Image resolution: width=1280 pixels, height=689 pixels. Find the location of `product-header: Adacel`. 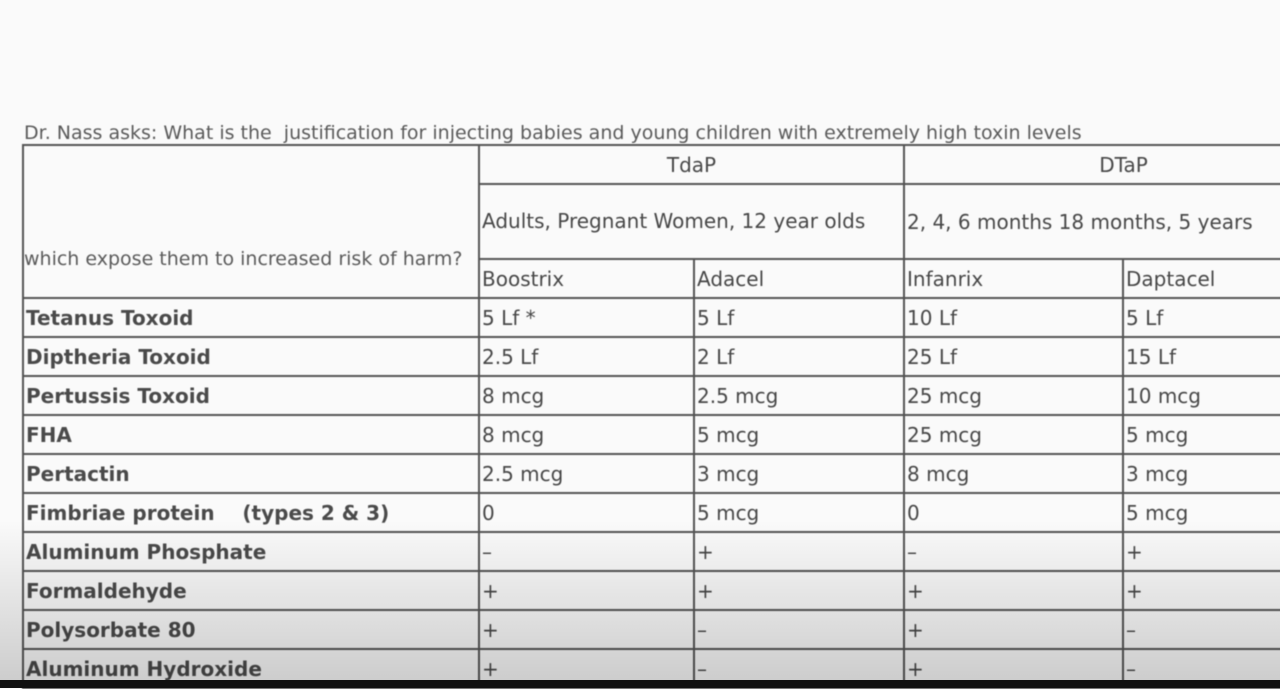

product-header: Adacel is located at coordinates (799, 278).